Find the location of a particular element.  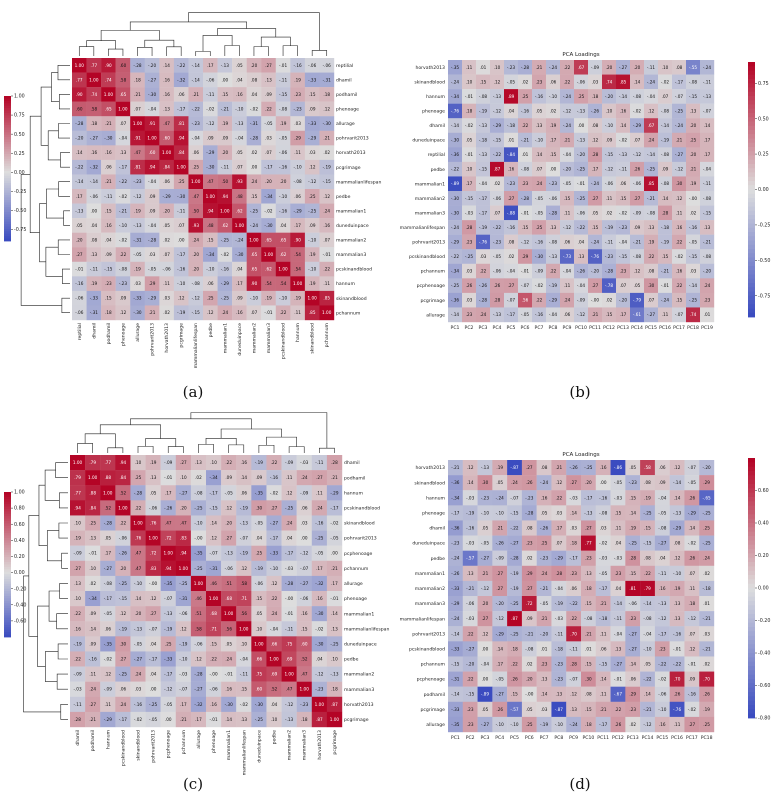

panel-d-cell-label: -.17 is located at coordinates (603, 588).